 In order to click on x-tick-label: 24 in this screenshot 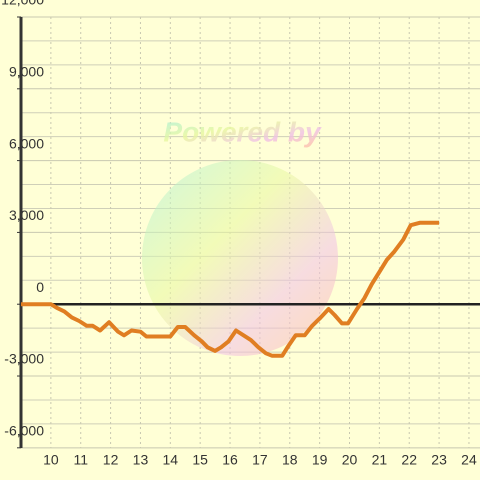, I will do `click(469, 460)`.